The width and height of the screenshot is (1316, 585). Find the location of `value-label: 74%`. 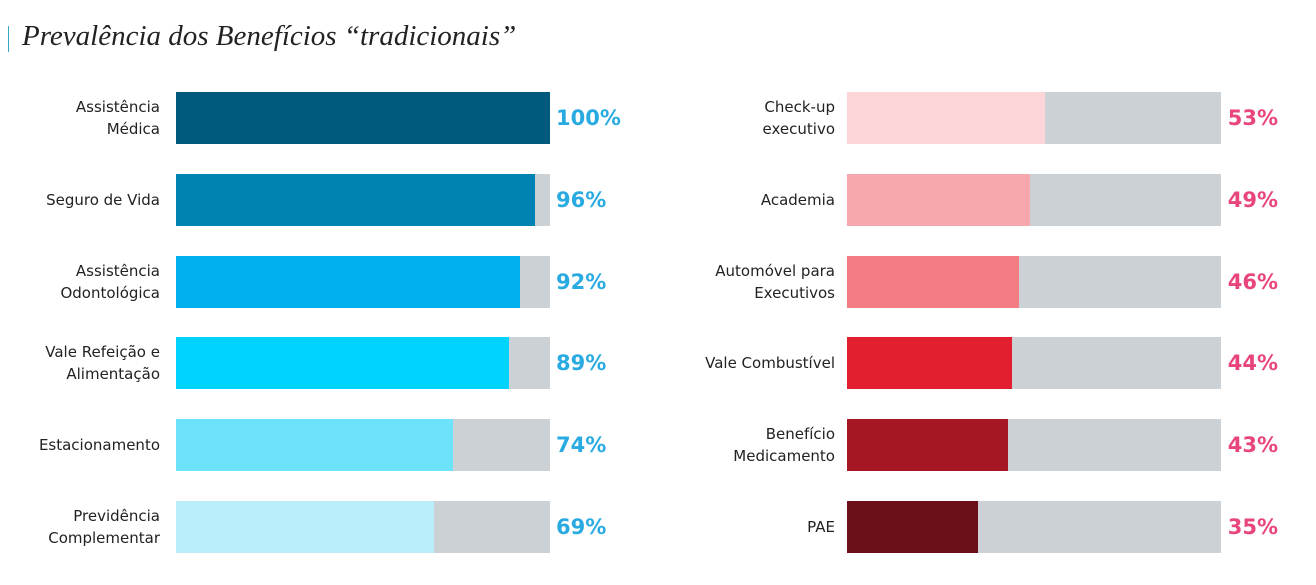

value-label: 74% is located at coordinates (581, 445).